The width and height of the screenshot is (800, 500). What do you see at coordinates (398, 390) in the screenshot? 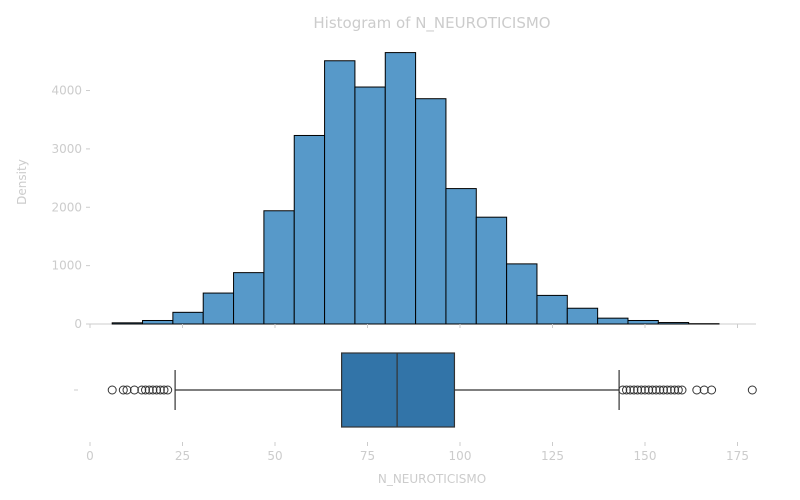
I see `boxplot-box` at bounding box center [398, 390].